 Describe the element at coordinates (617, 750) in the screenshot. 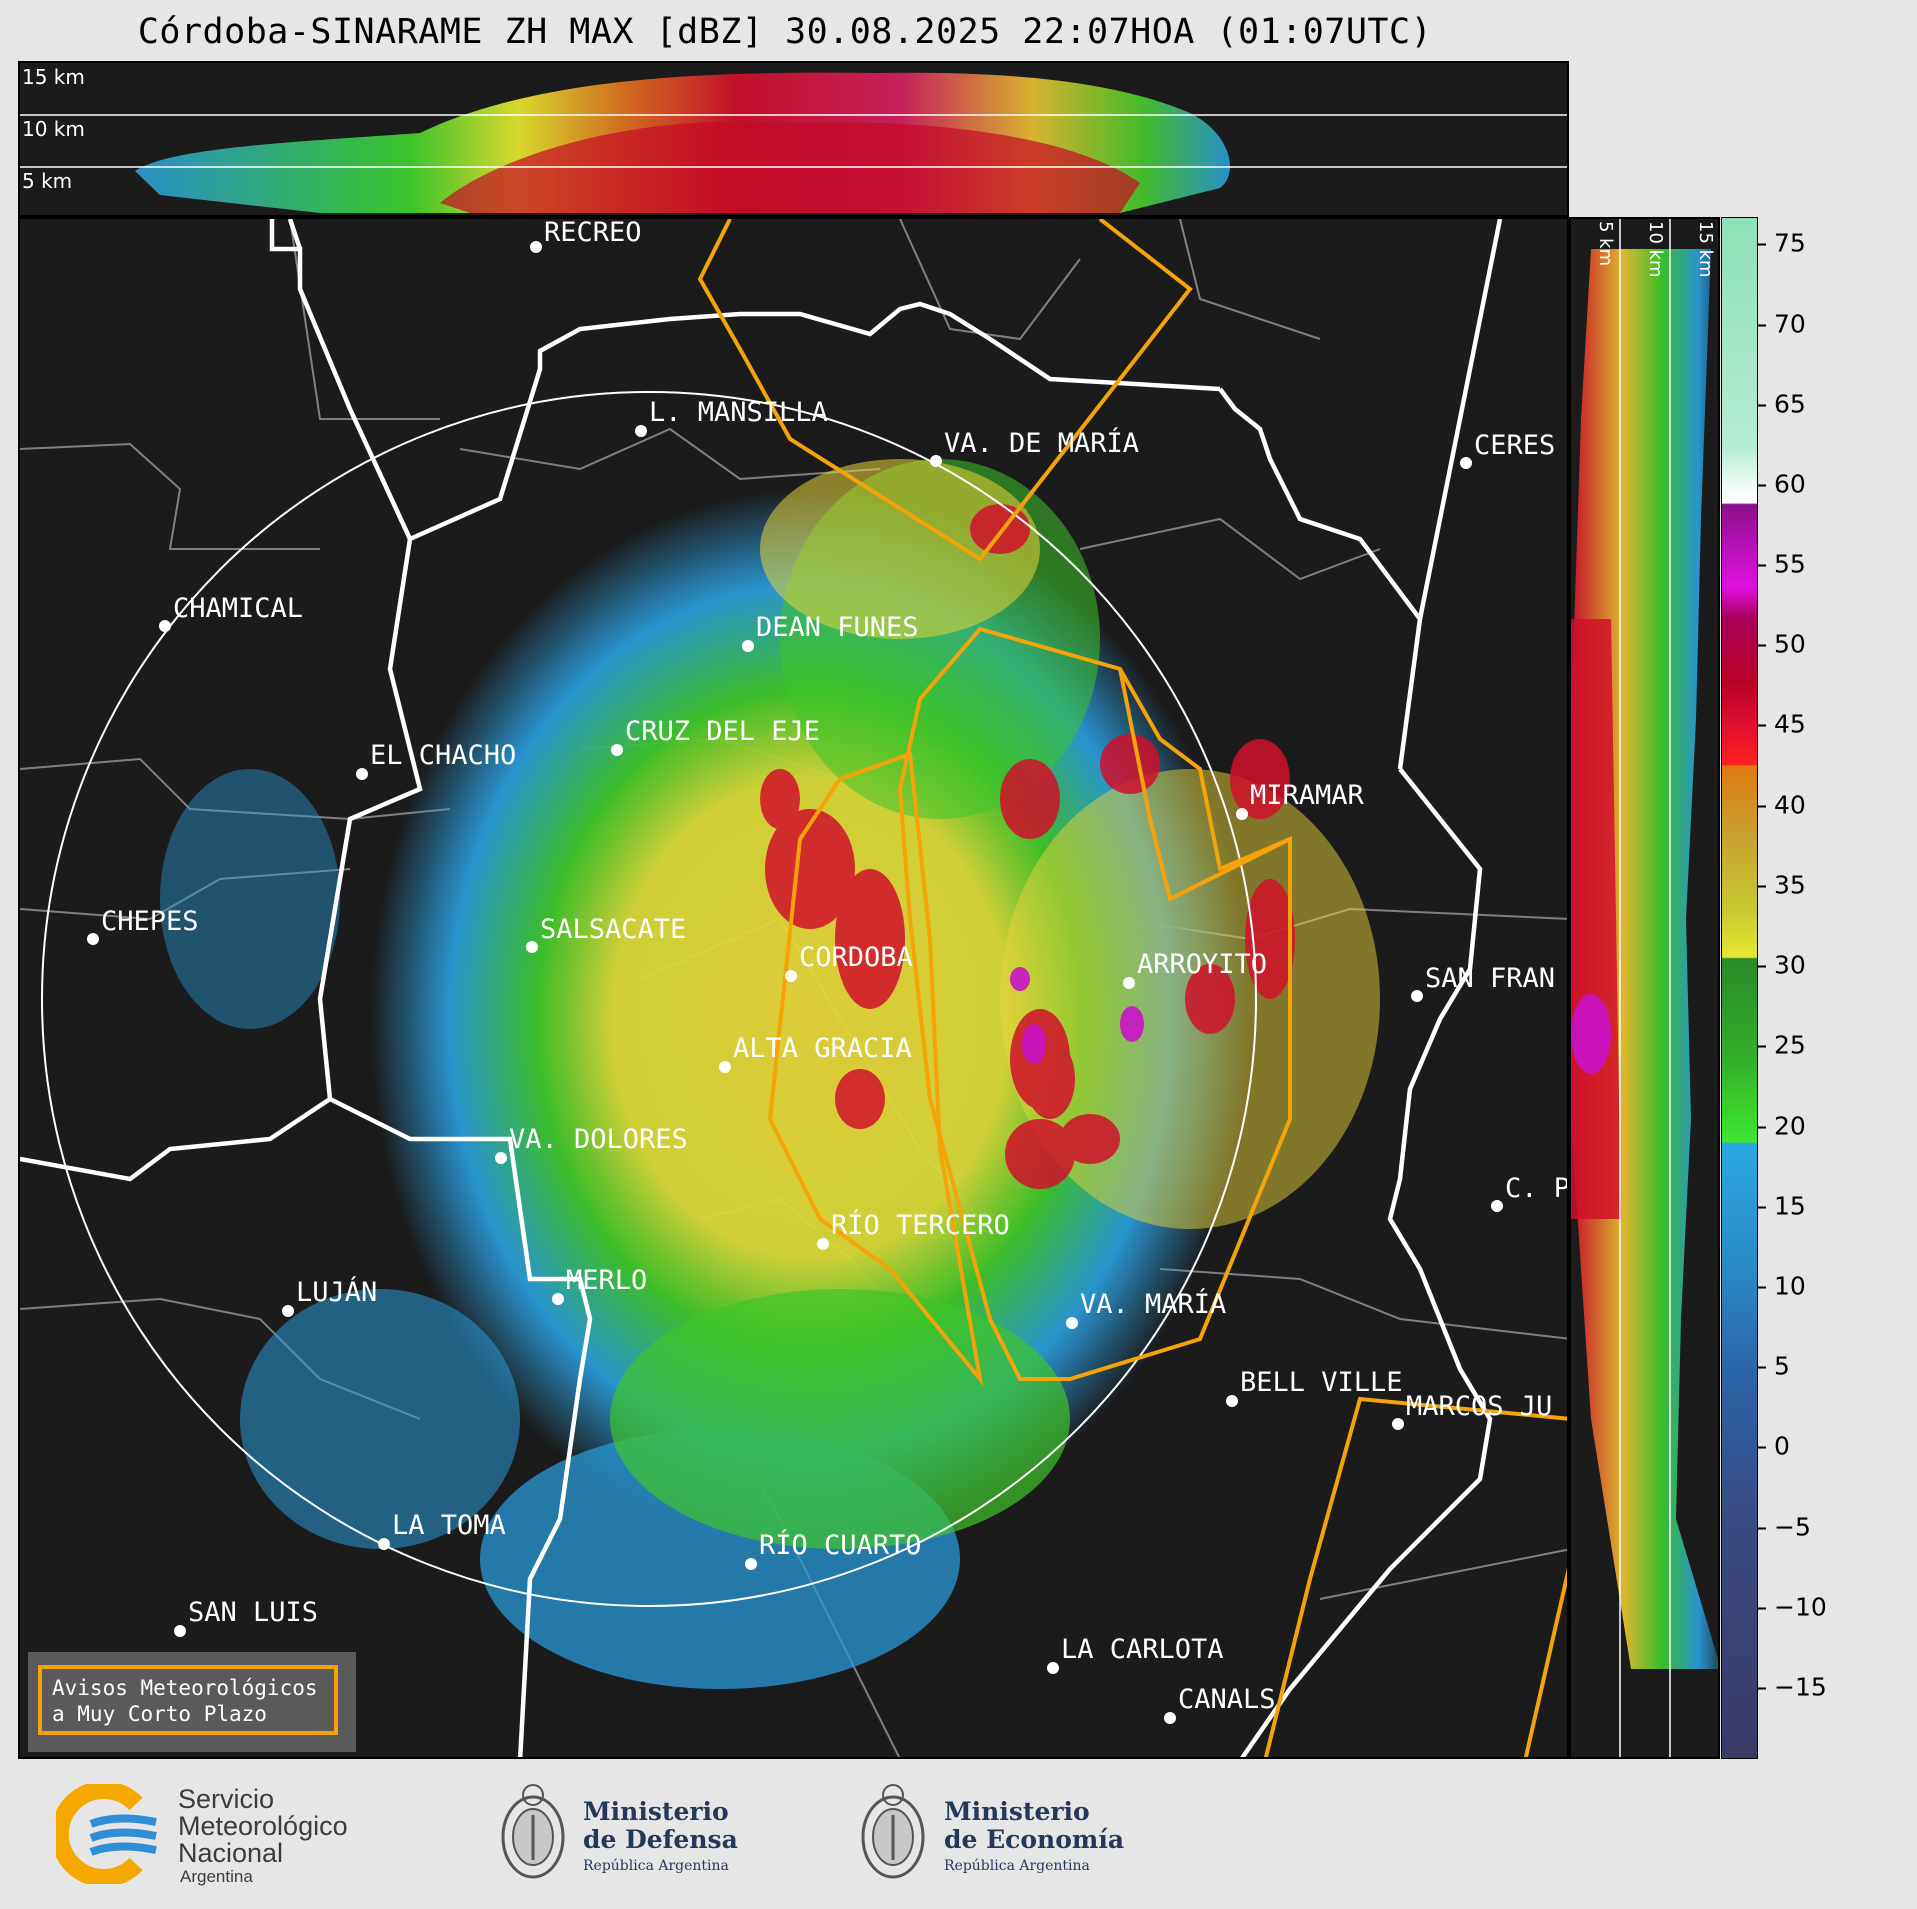

I see `city-dot-cruz-del-eje` at that location.